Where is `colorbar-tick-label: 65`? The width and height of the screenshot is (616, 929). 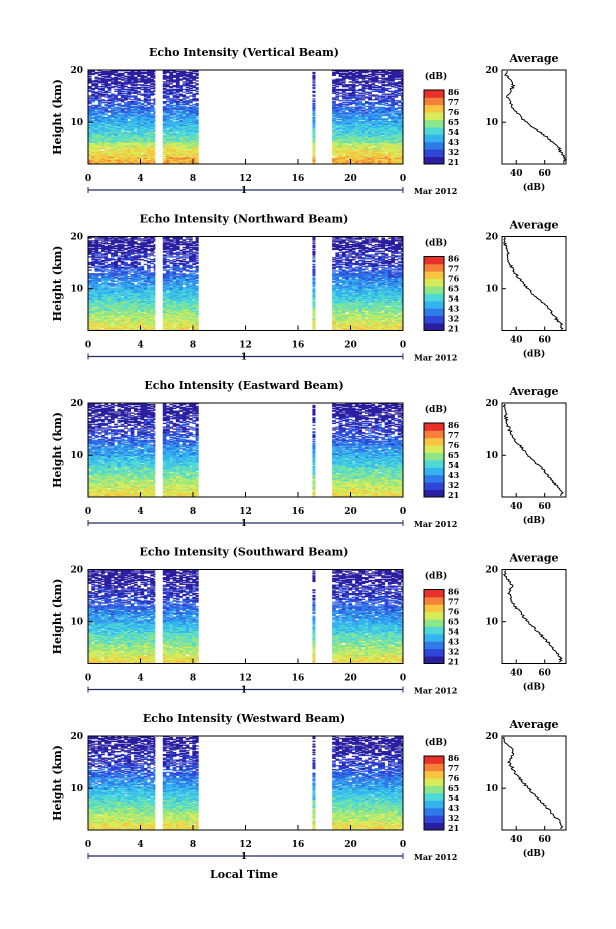 colorbar-tick-label: 65 is located at coordinates (453, 122).